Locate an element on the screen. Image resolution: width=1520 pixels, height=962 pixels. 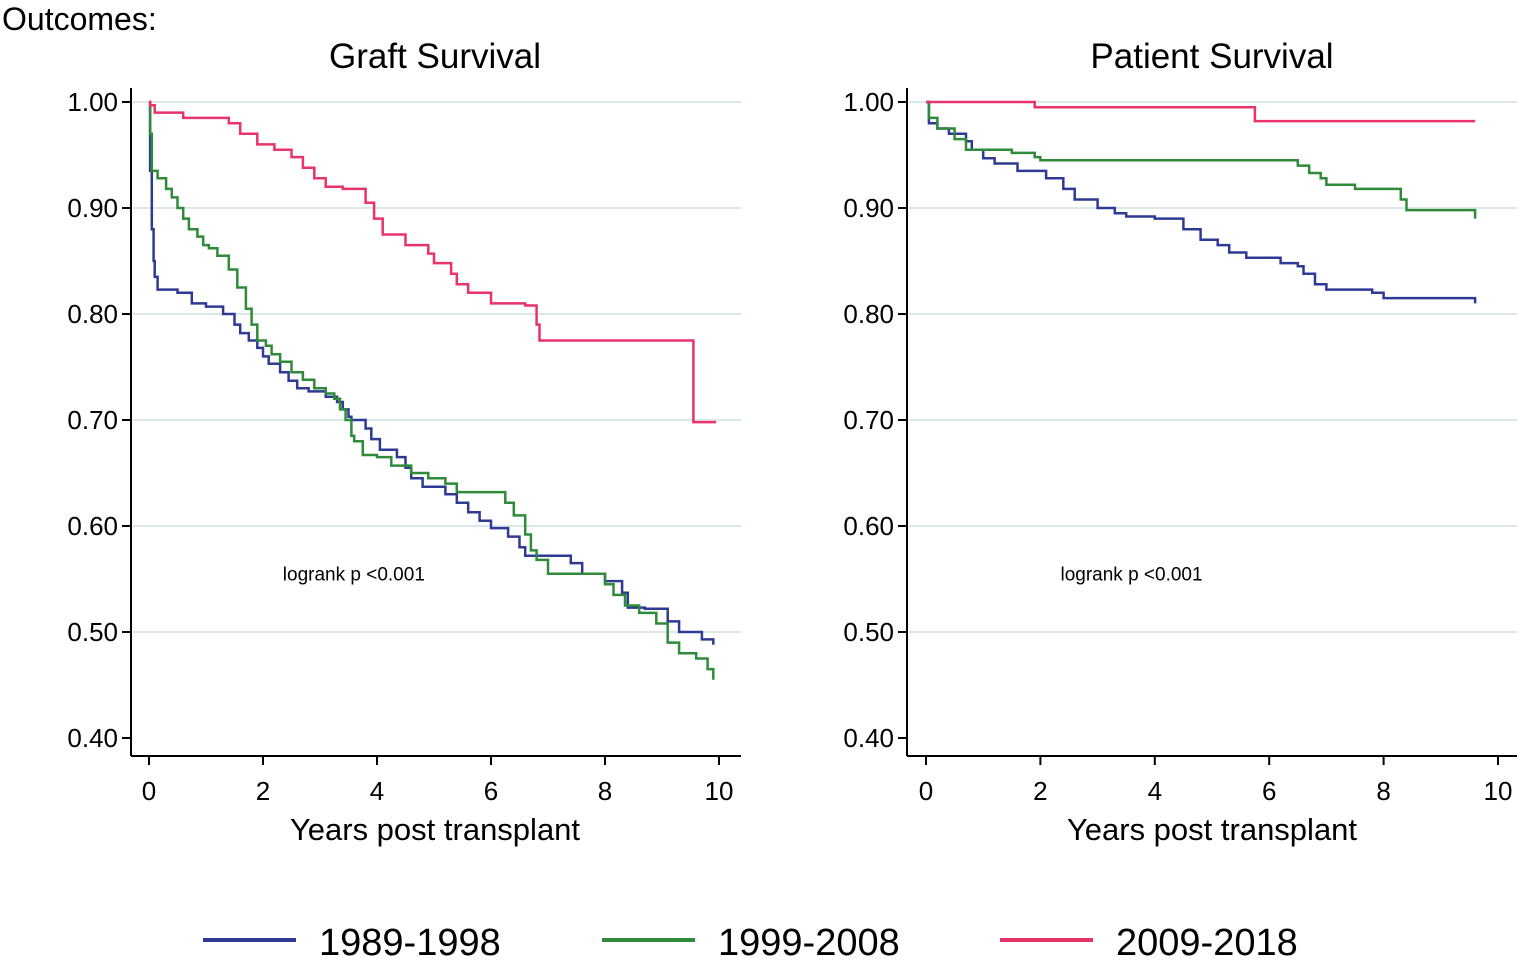
panel-title: Patient Survival is located at coordinates (1211, 56).